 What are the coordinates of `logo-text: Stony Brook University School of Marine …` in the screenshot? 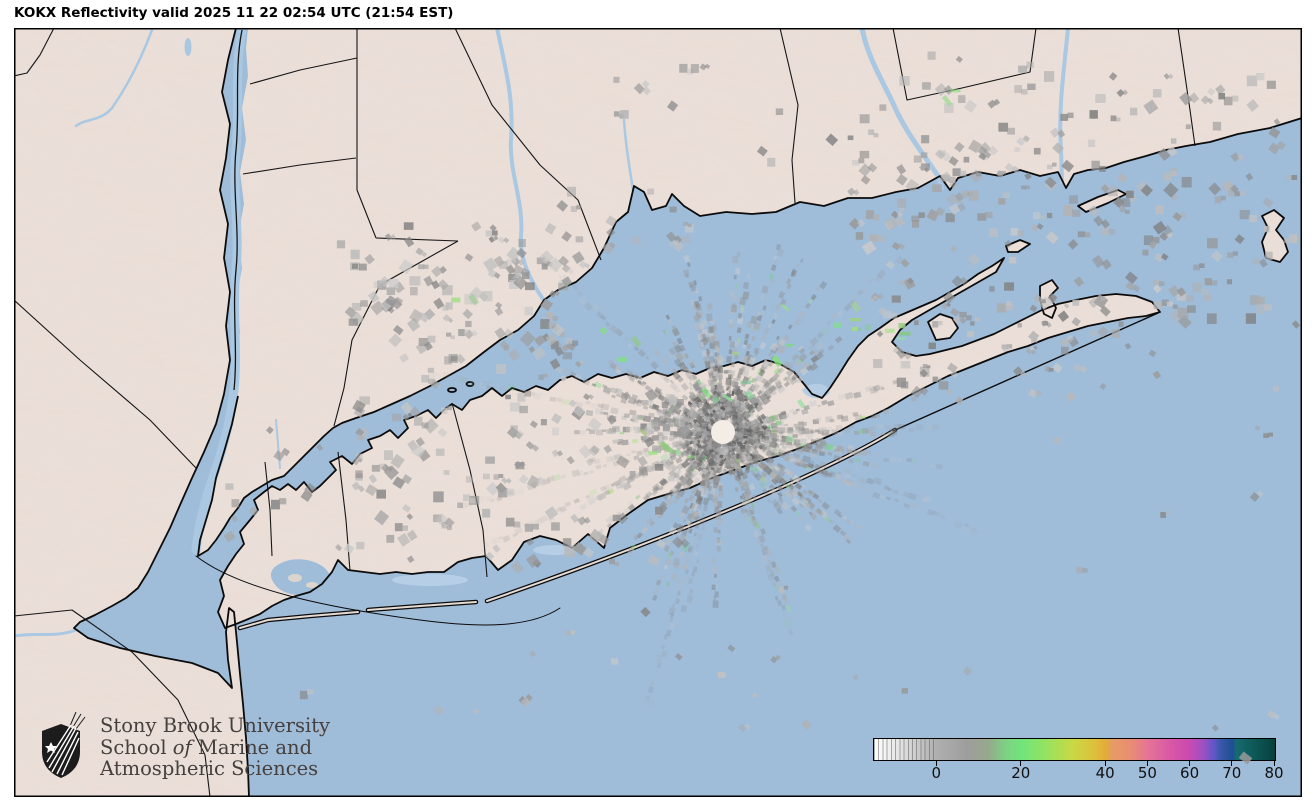 It's located at (215, 747).